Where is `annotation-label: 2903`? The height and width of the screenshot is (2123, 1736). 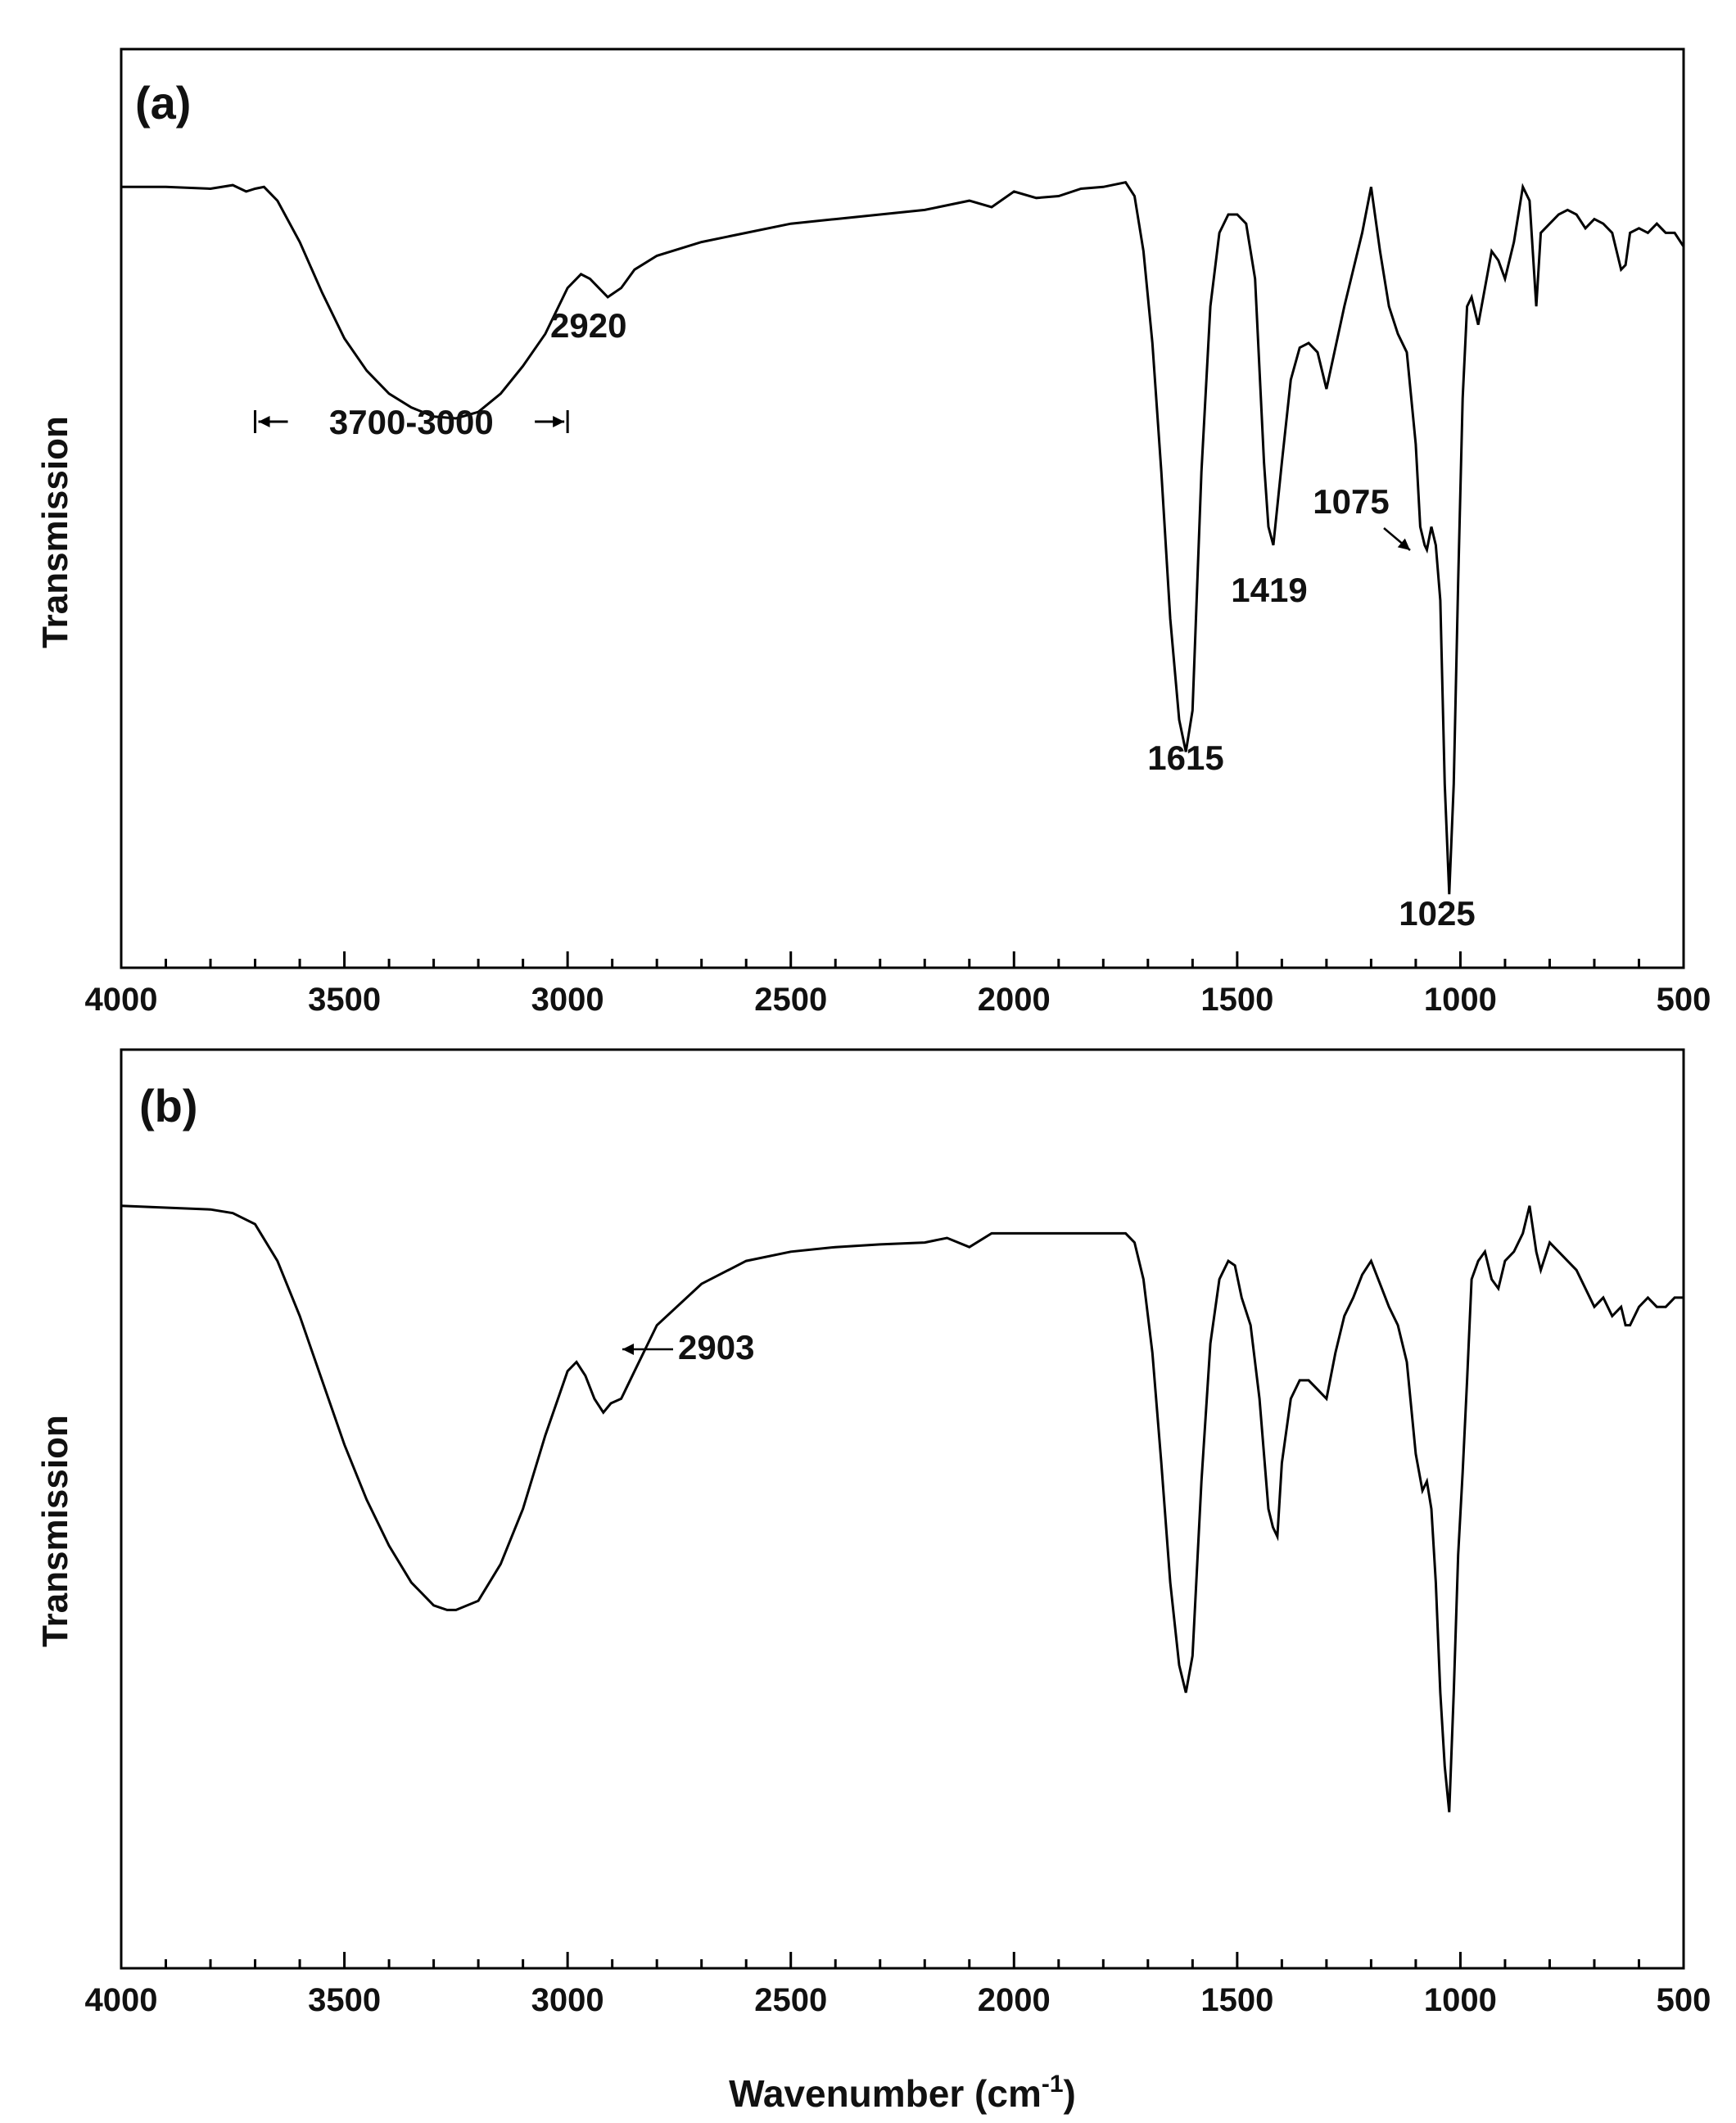 annotation-label: 2903 is located at coordinates (716, 1347).